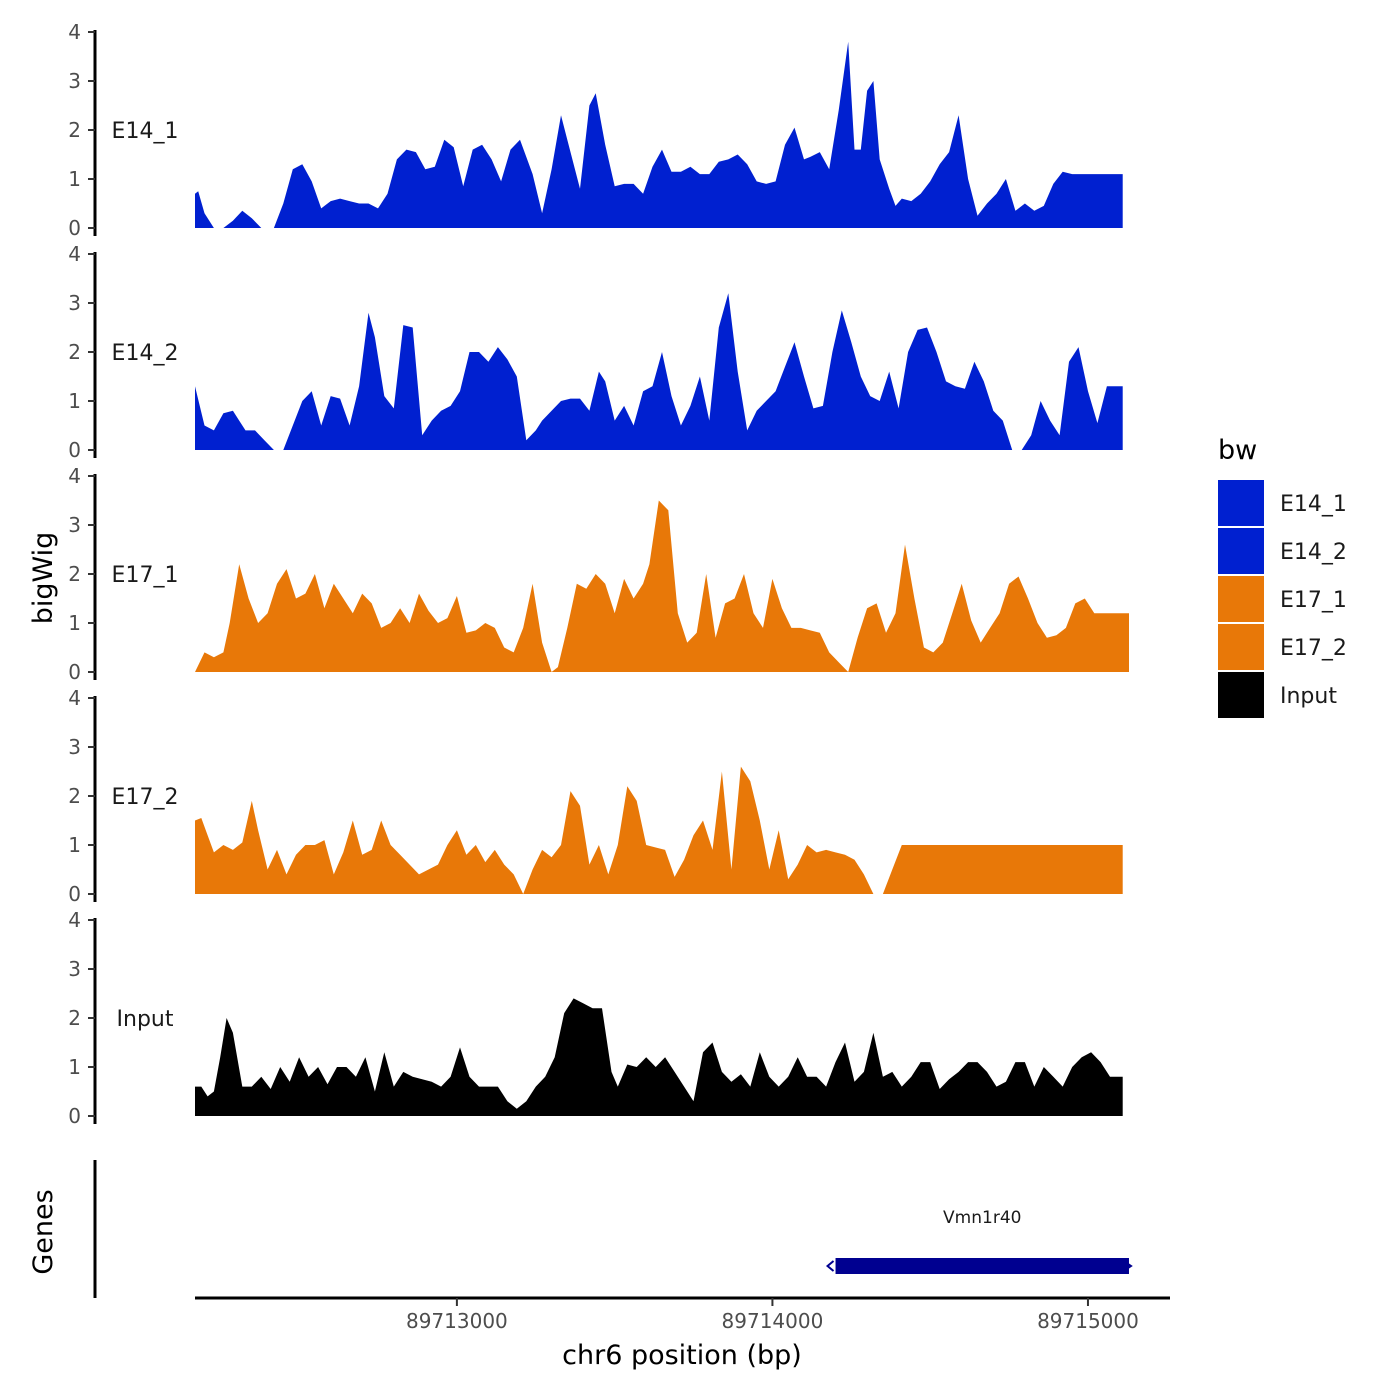  What do you see at coordinates (145, 131) in the screenshot?
I see `track-label: E14_1` at bounding box center [145, 131].